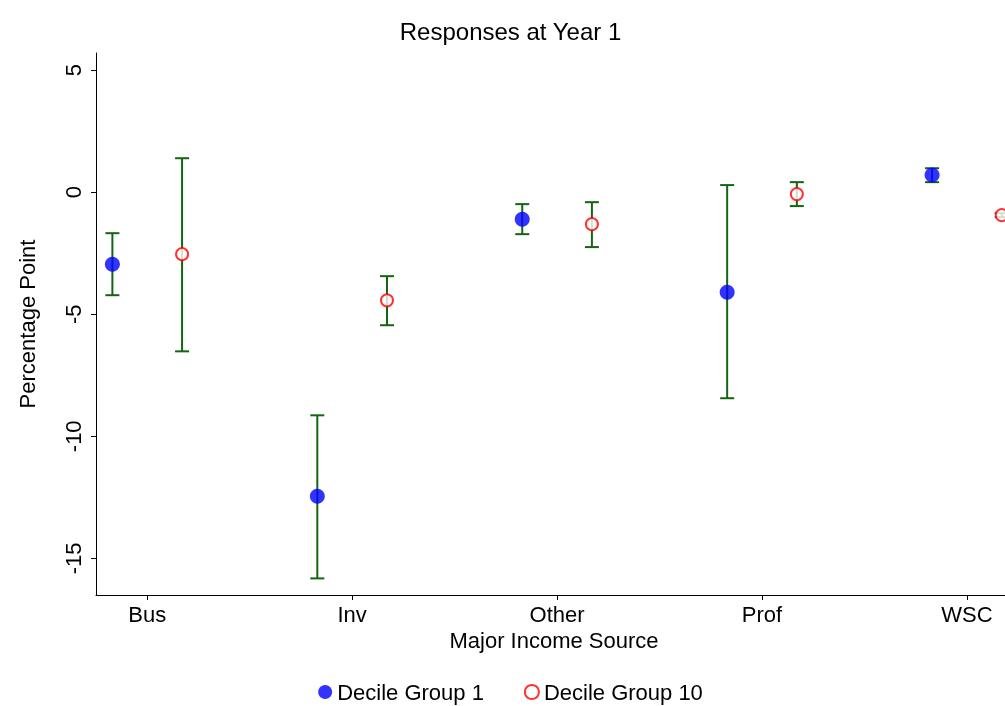 The width and height of the screenshot is (1005, 706). I want to click on x-tick-label: Bus, so click(147, 614).